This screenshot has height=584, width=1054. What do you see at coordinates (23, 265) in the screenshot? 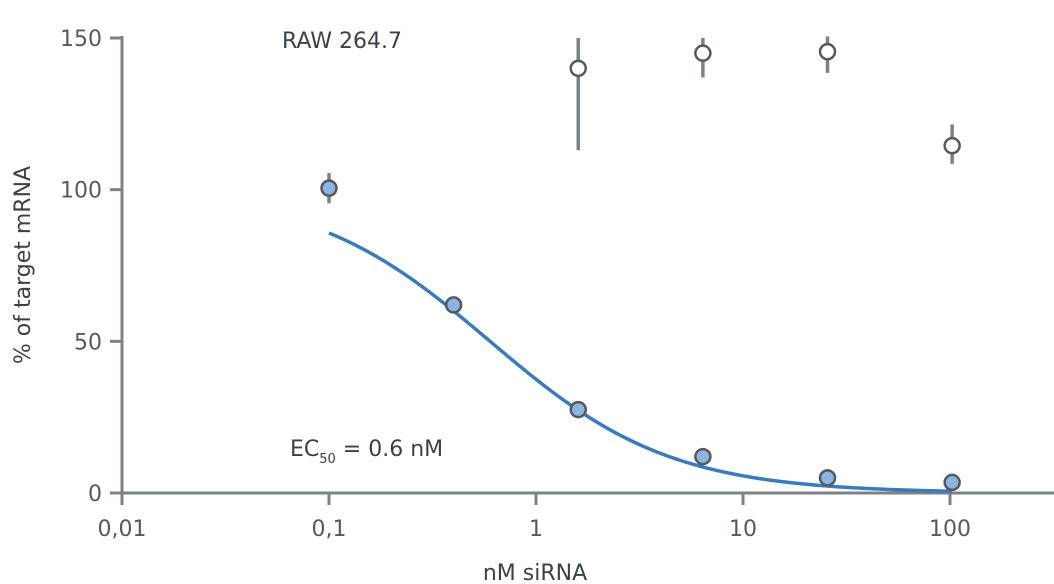
I see `y-axis-title: % of target mRNA` at bounding box center [23, 265].